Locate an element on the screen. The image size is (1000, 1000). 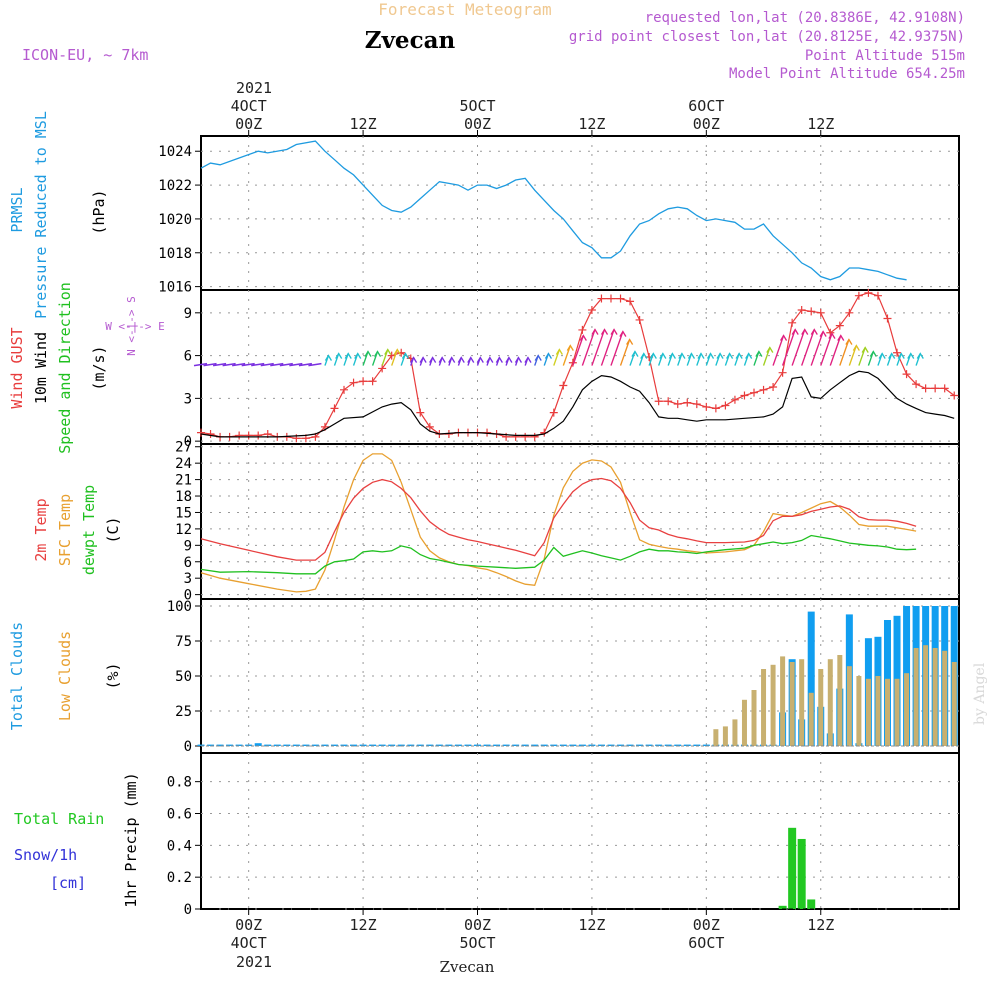
precipitation-frame is located at coordinates (580, 831).